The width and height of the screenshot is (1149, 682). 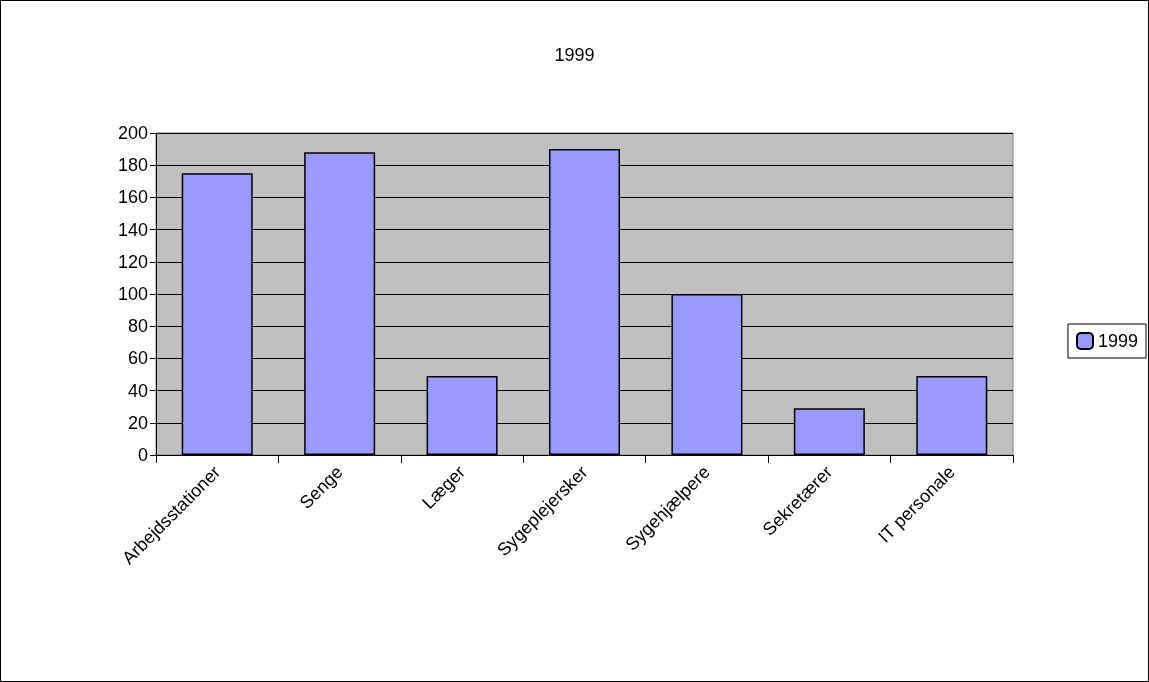 What do you see at coordinates (132, 294) in the screenshot?
I see `y-tick-label: 100` at bounding box center [132, 294].